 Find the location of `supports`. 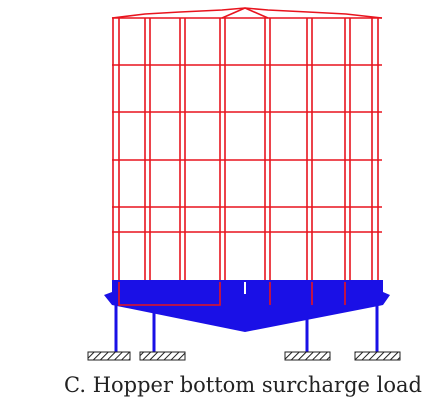

supports is located at coordinates (244, 333).